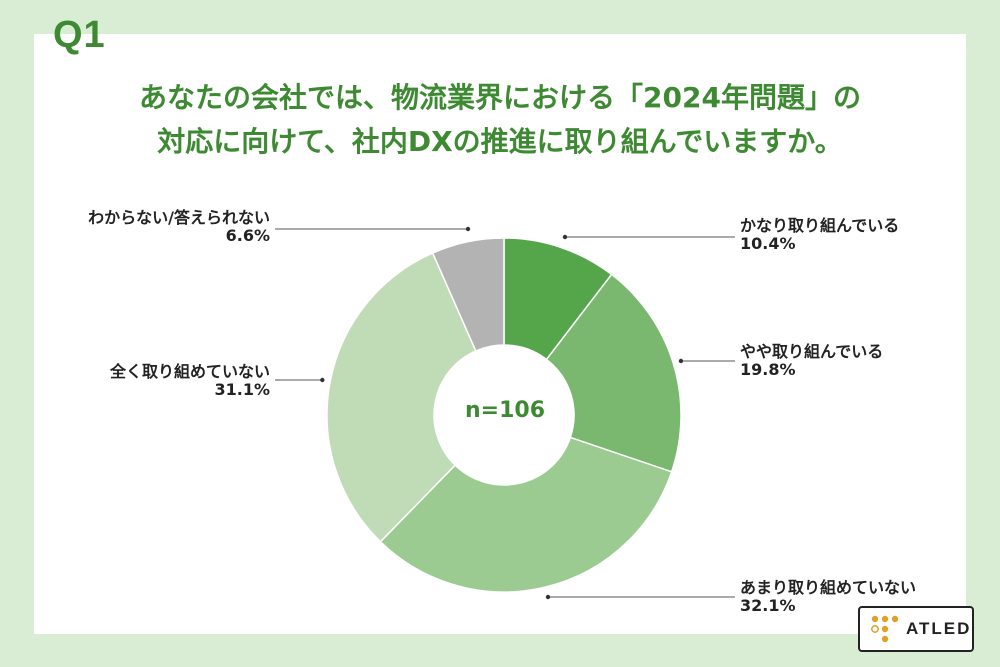 The height and width of the screenshot is (667, 1000). What do you see at coordinates (768, 243) in the screenshot?
I see `slice-value-0: 10.4%` at bounding box center [768, 243].